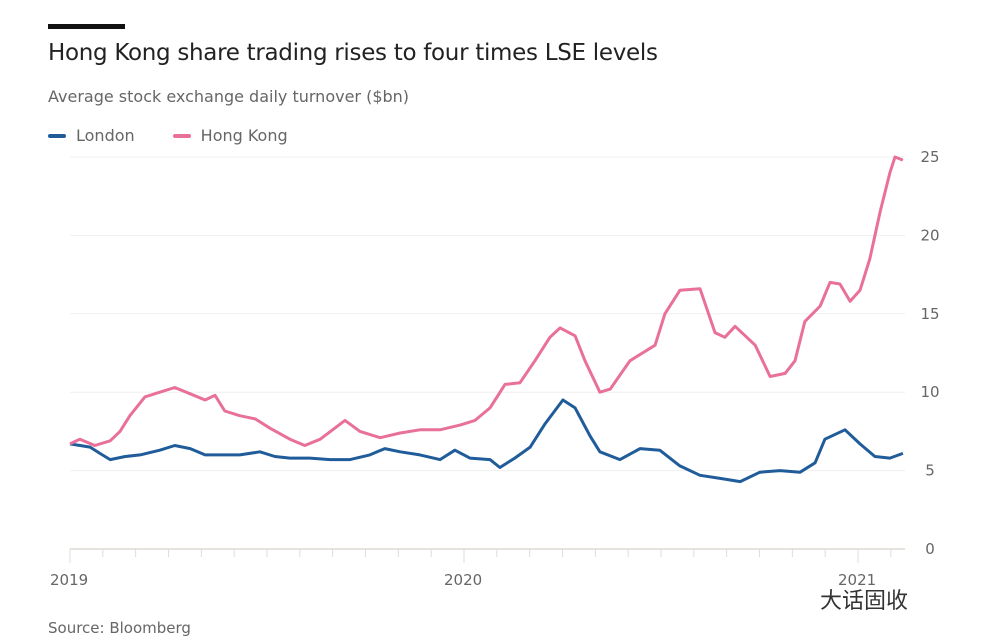 The height and width of the screenshot is (640, 1000). What do you see at coordinates (105, 135) in the screenshot?
I see `legend-label: London` at bounding box center [105, 135].